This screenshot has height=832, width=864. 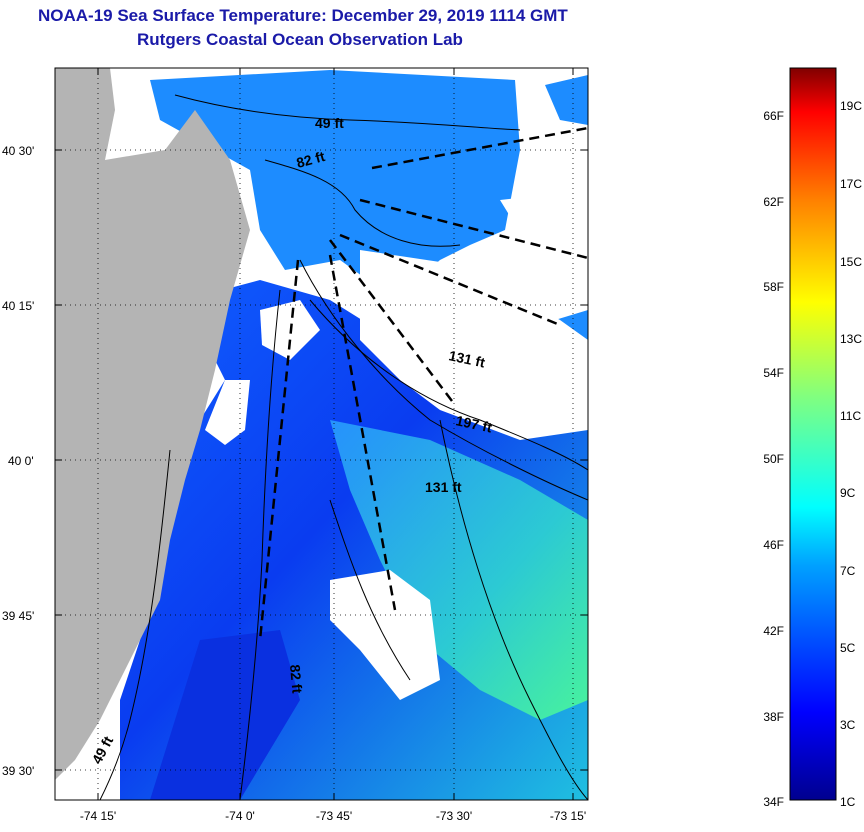 What do you see at coordinates (18, 616) in the screenshot?
I see `lat-label: 39 45'` at bounding box center [18, 616].